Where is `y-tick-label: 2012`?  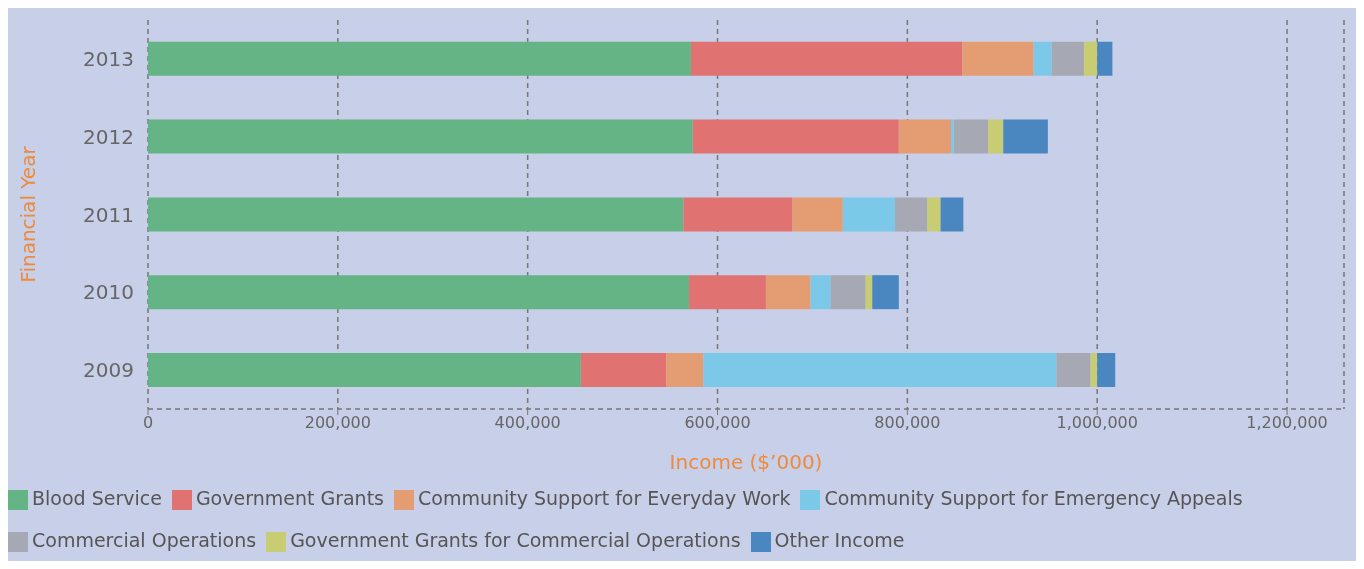 y-tick-label: 2012 is located at coordinates (108, 136).